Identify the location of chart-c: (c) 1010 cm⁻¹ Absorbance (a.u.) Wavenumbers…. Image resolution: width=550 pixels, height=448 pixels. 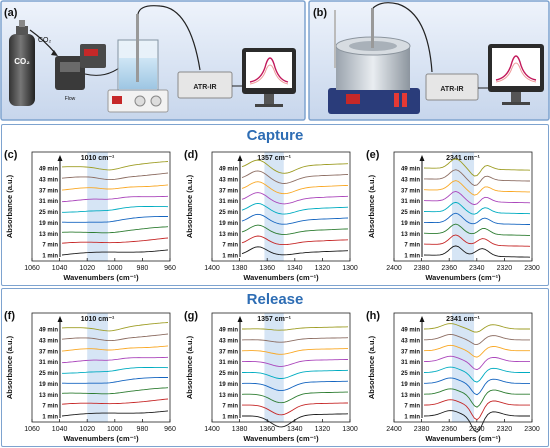
(90, 215).